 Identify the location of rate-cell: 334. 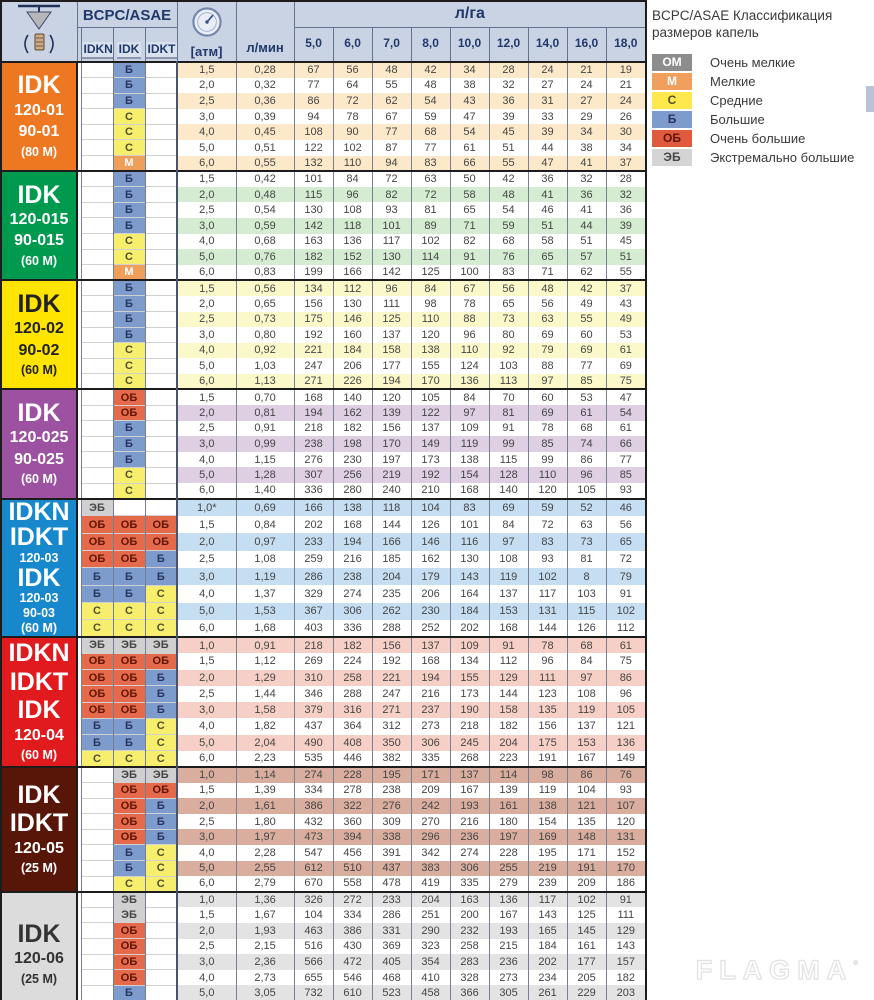
(313, 790).